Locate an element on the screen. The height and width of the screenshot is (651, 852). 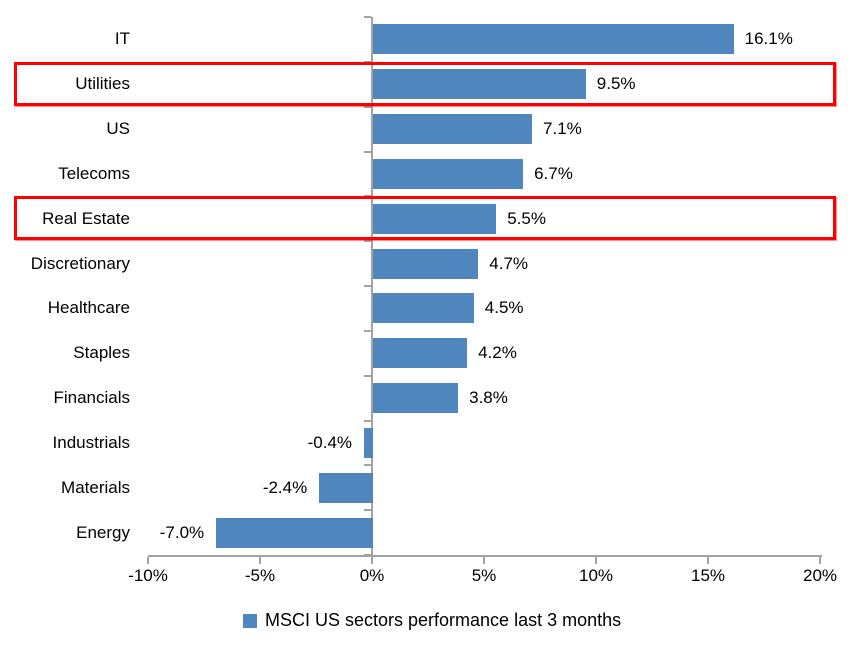
bar-industrials is located at coordinates (368, 442).